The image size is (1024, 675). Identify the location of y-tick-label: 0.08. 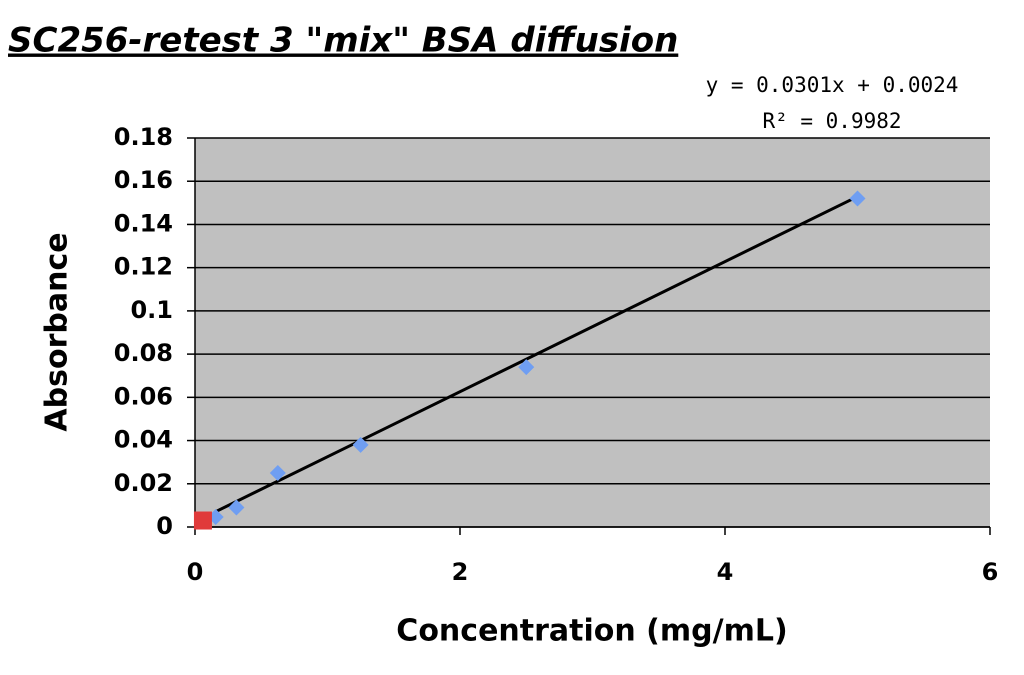
(143, 353).